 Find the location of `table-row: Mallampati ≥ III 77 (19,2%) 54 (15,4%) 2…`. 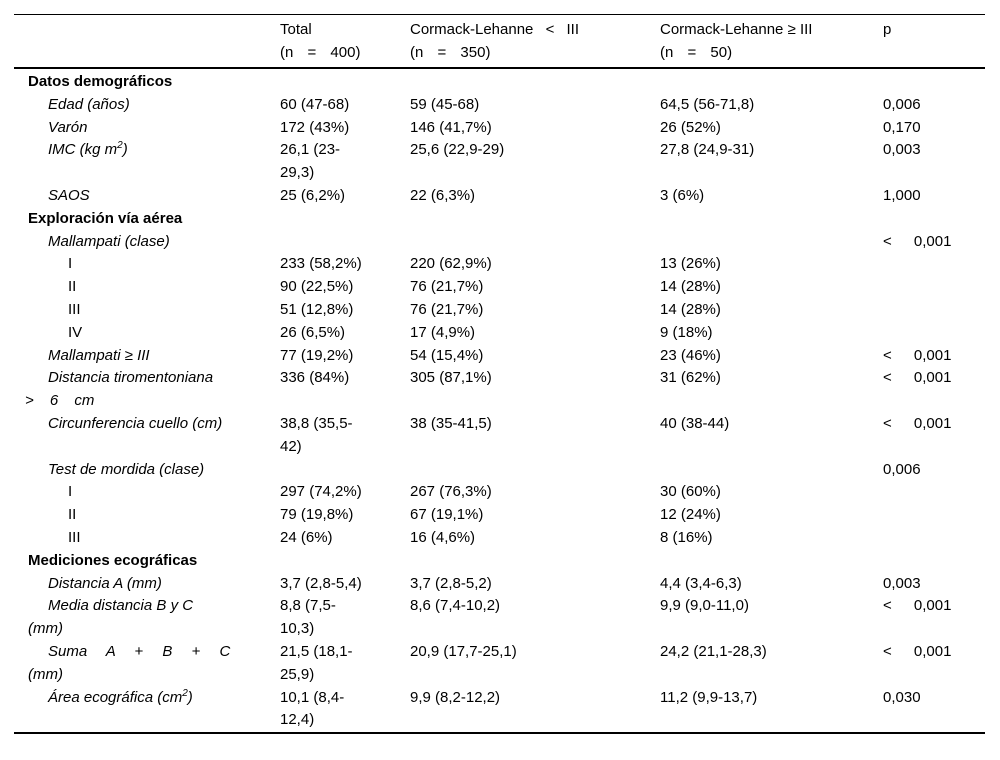

table-row: Mallampati ≥ III 77 (19,2%) 54 (15,4%) 2… is located at coordinates (499, 356).